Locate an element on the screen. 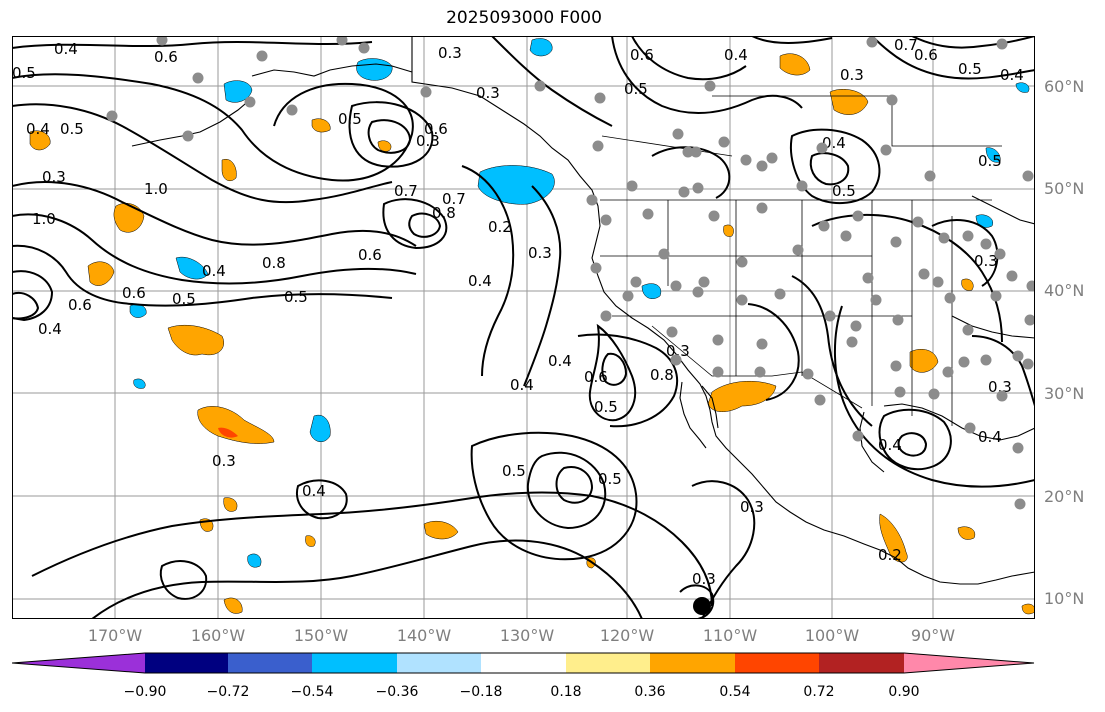  colorbar is located at coordinates (523, 663).